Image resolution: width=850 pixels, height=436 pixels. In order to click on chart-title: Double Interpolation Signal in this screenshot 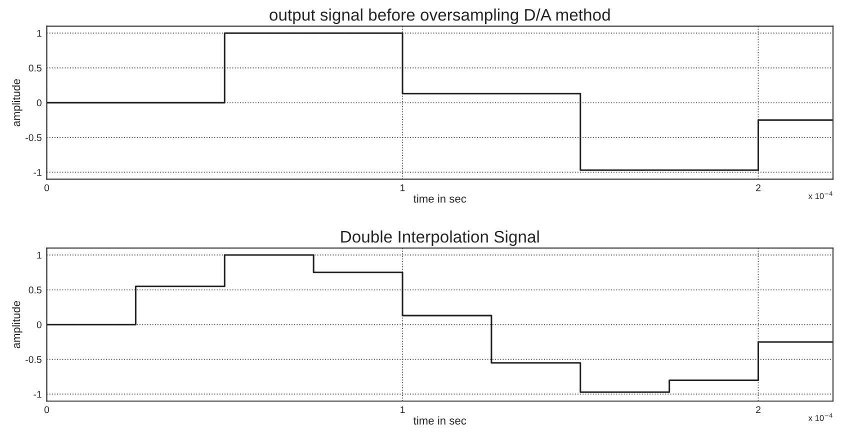, I will do `click(440, 238)`.